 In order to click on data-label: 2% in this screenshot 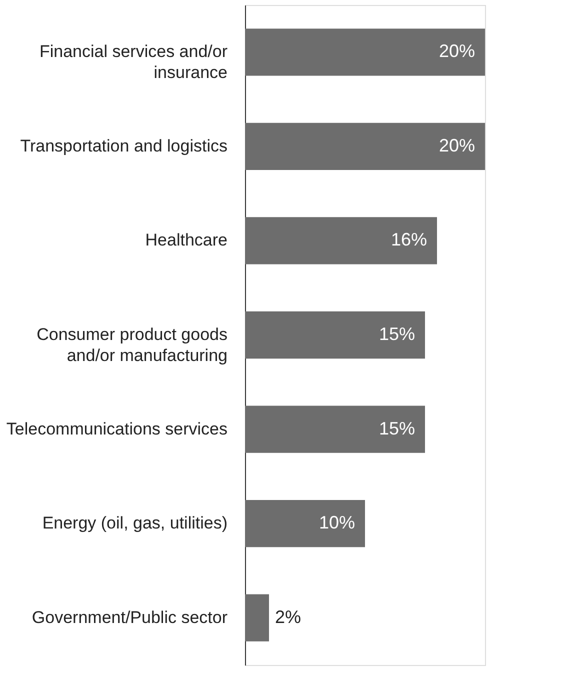, I will do `click(288, 616)`.